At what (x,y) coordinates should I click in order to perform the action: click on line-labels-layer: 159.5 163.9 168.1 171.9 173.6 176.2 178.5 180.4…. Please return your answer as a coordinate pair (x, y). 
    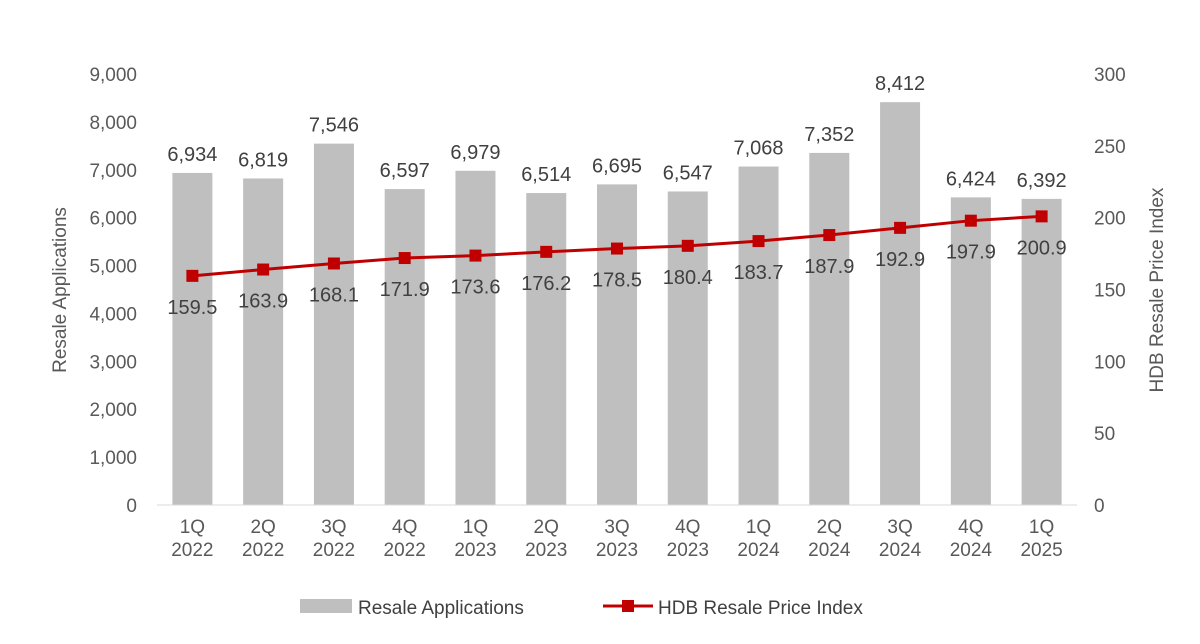
    Looking at the image, I should click on (616, 277).